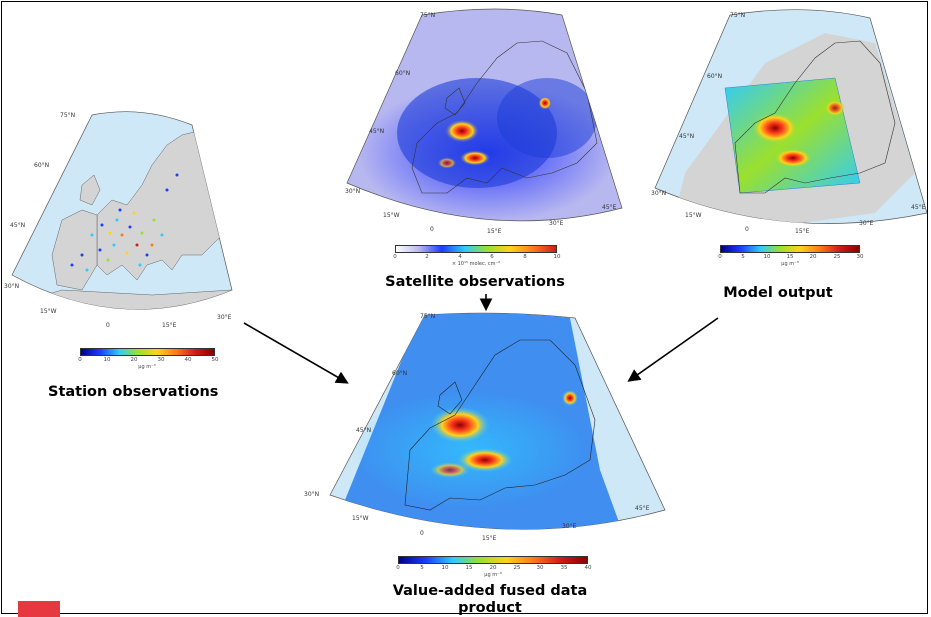  What do you see at coordinates (41, 165) in the screenshot?
I see `station-lat60-label: 60°N` at bounding box center [41, 165].